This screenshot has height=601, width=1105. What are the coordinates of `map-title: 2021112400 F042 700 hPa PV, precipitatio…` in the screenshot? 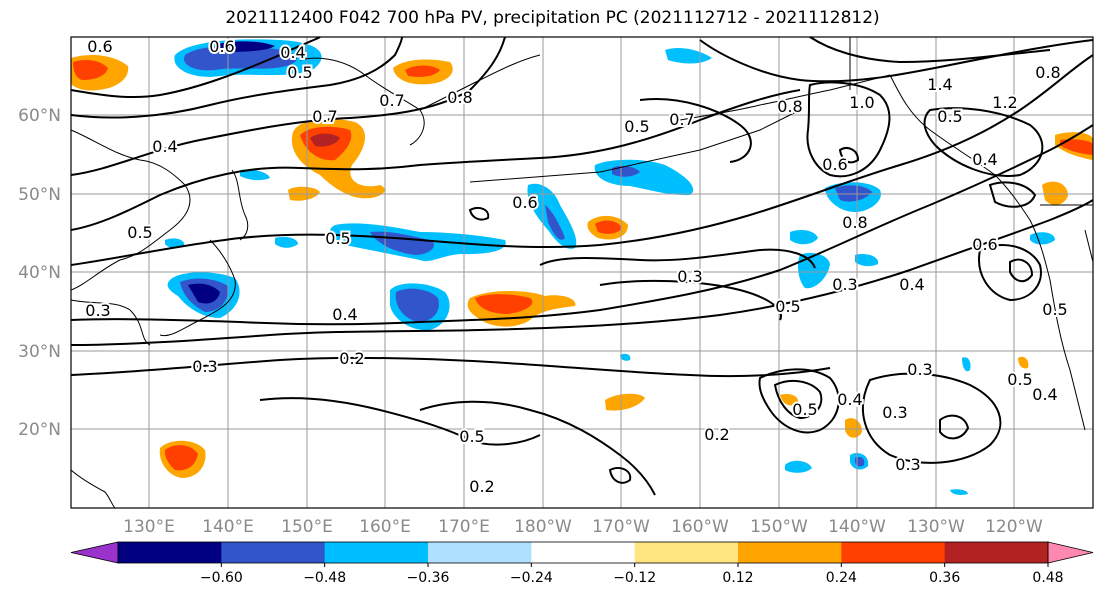 It's located at (552, 18).